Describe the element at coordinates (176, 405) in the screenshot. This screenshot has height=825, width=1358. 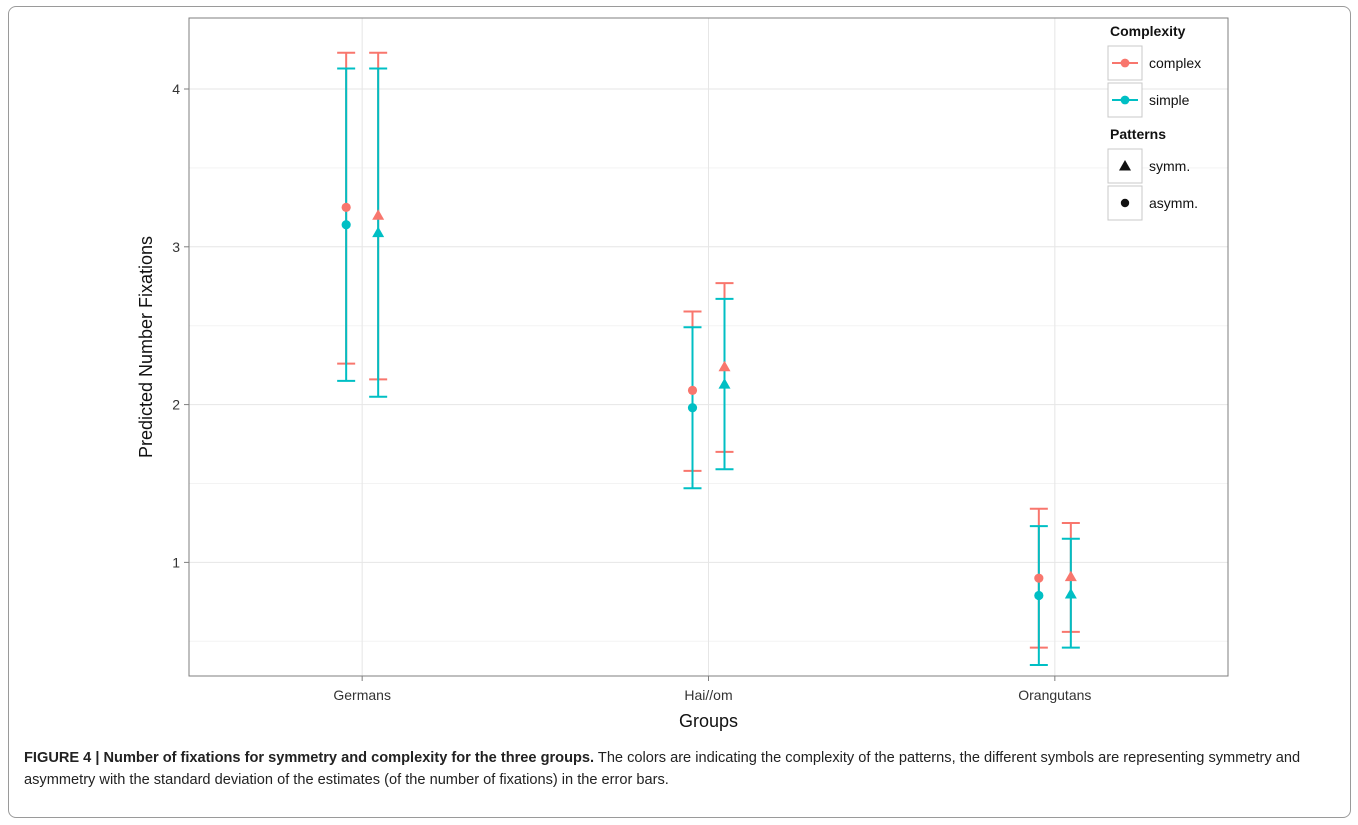
I see `y-tick-label: 2` at that location.